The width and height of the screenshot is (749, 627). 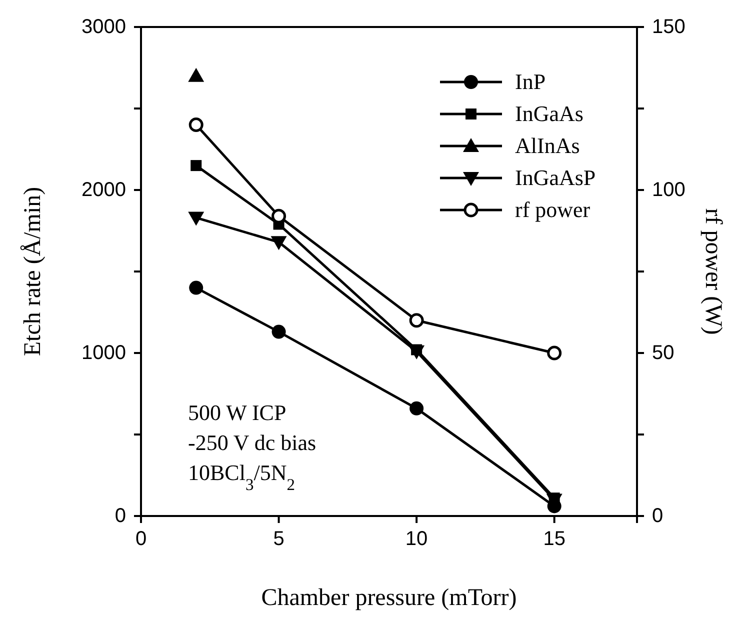 What do you see at coordinates (669, 27) in the screenshot?
I see `y2-tick-label: 150` at bounding box center [669, 27].